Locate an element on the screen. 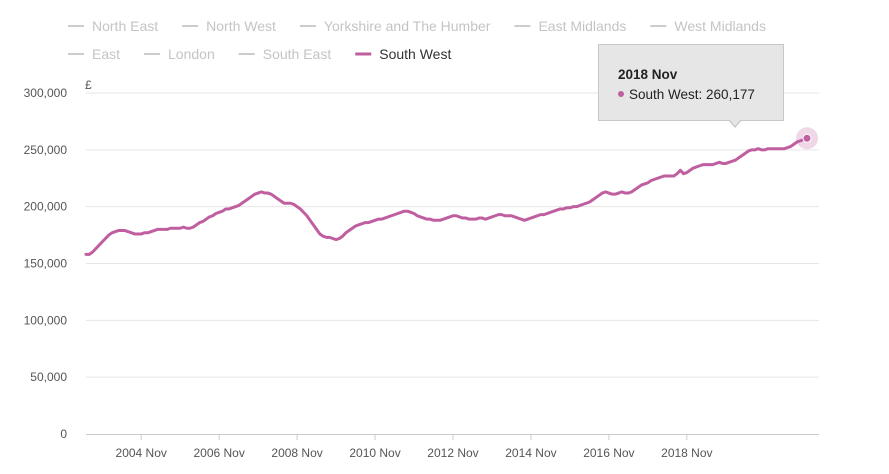 Image resolution: width=889 pixels, height=474 pixels. y-axis-label: £ is located at coordinates (88, 85).